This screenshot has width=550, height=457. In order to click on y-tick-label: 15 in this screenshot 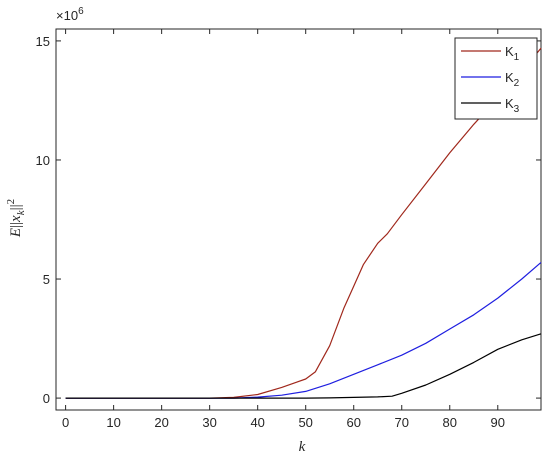, I will do `click(43, 41)`.